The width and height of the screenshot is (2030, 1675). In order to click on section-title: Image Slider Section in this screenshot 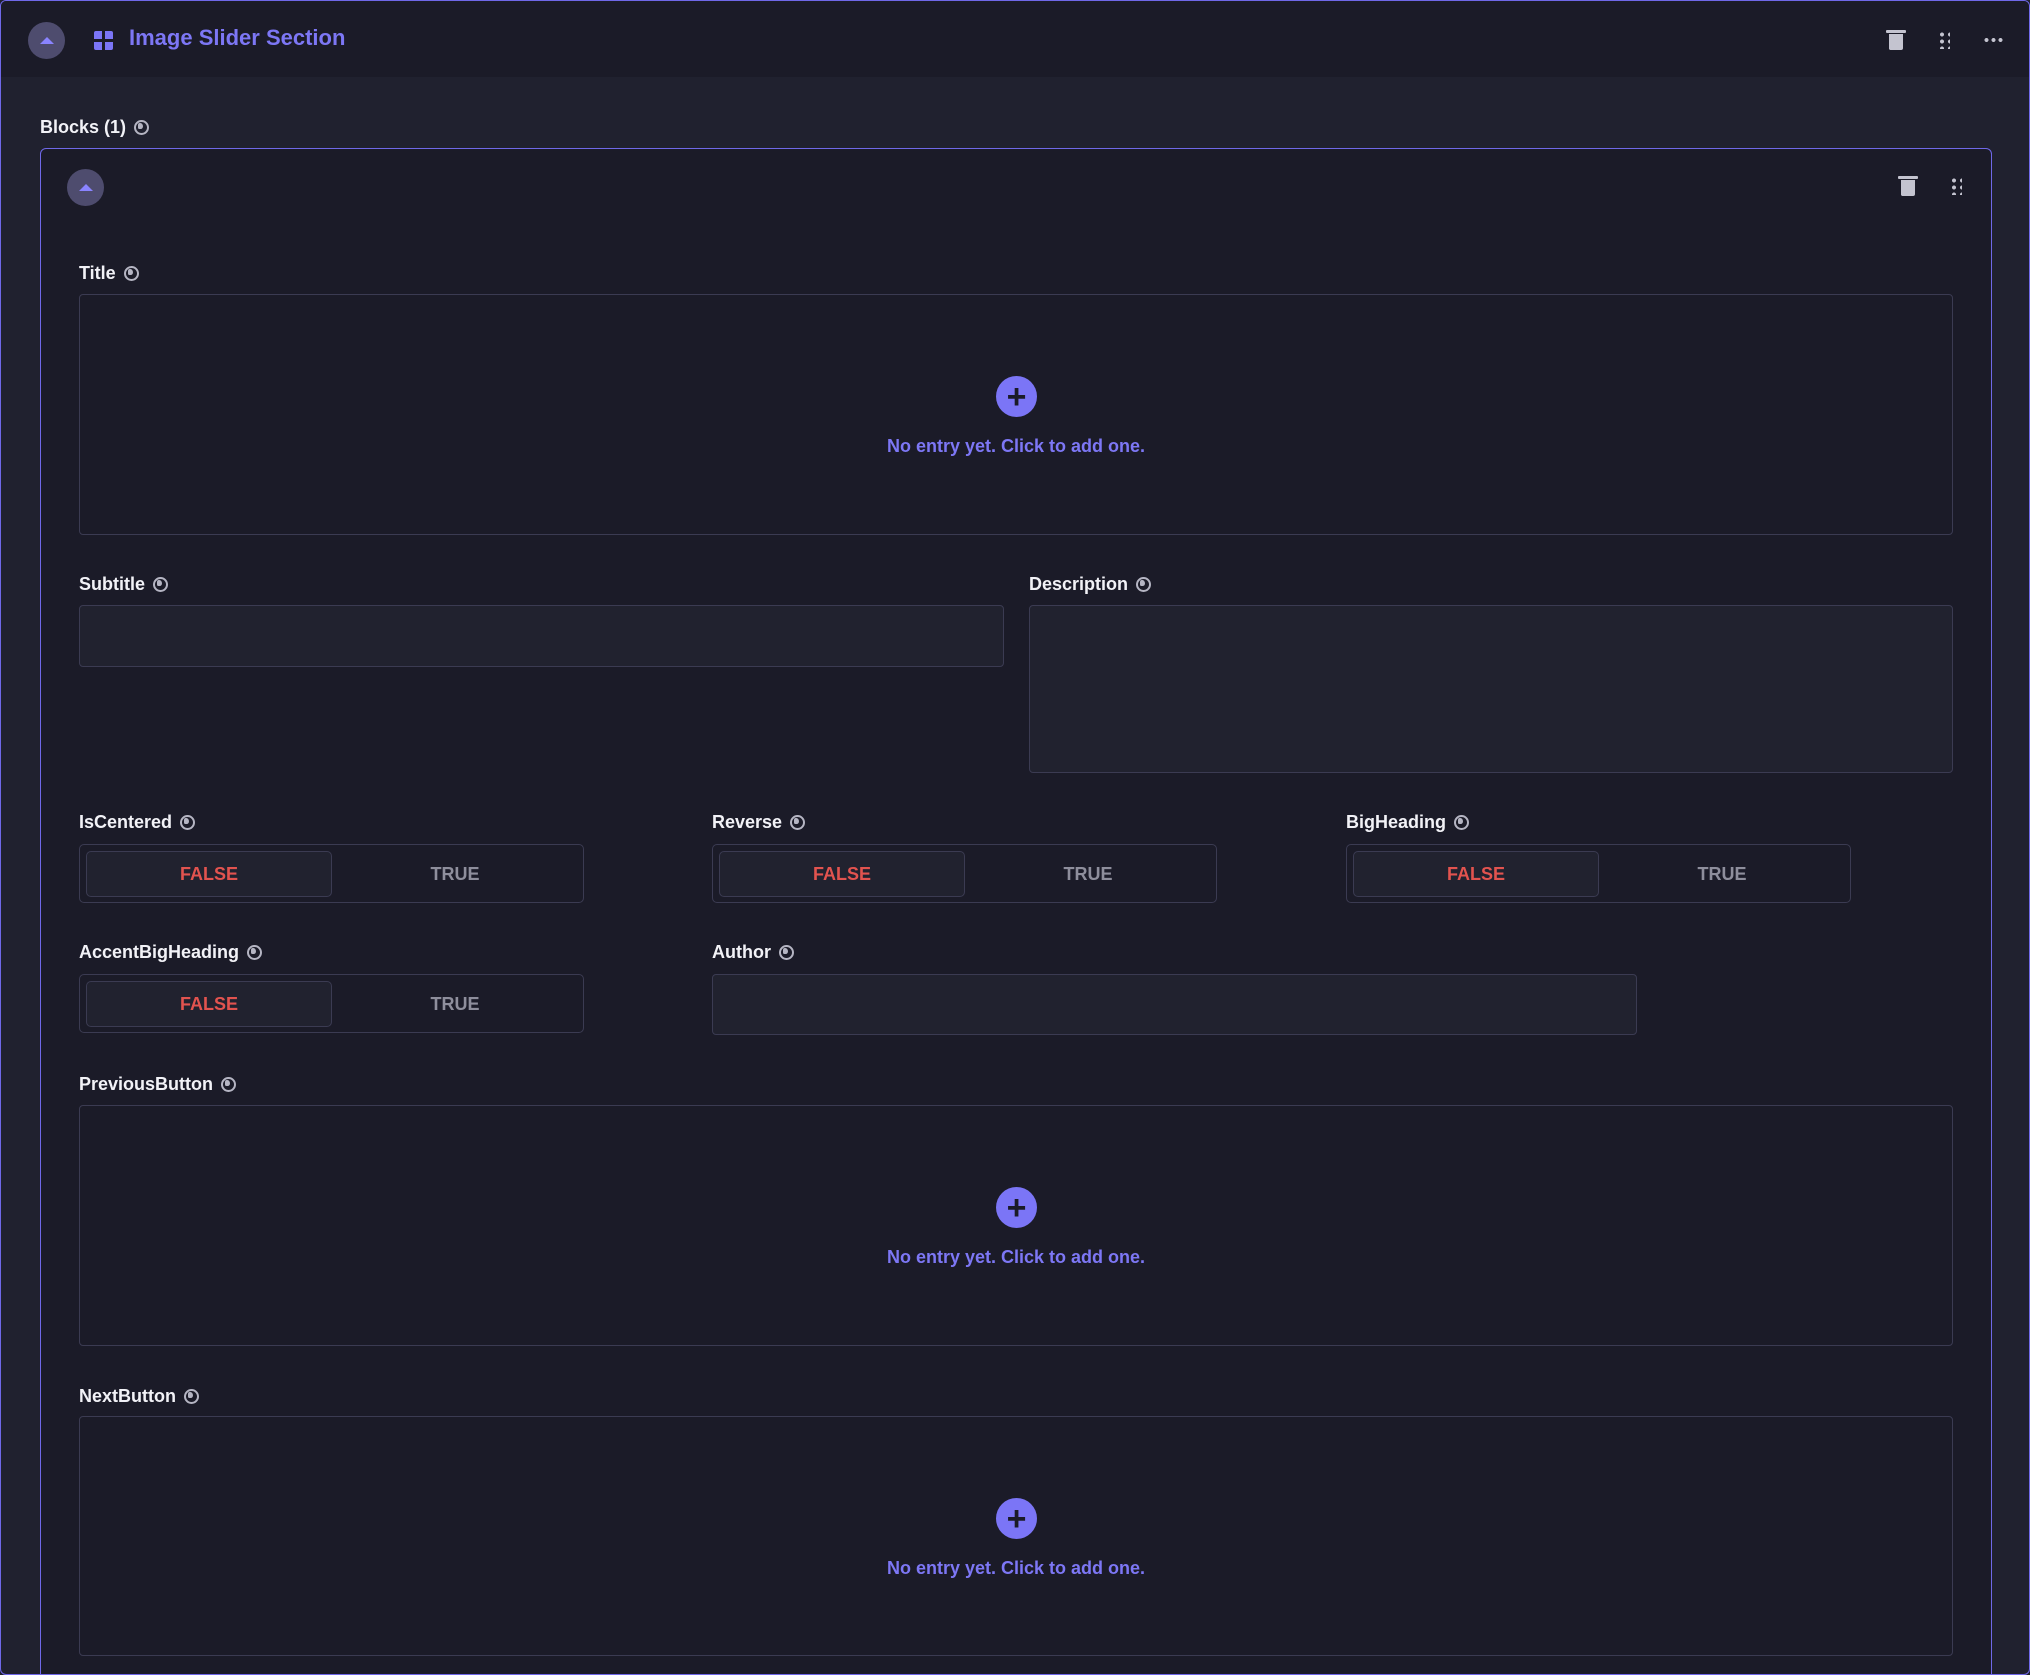, I will do `click(237, 37)`.